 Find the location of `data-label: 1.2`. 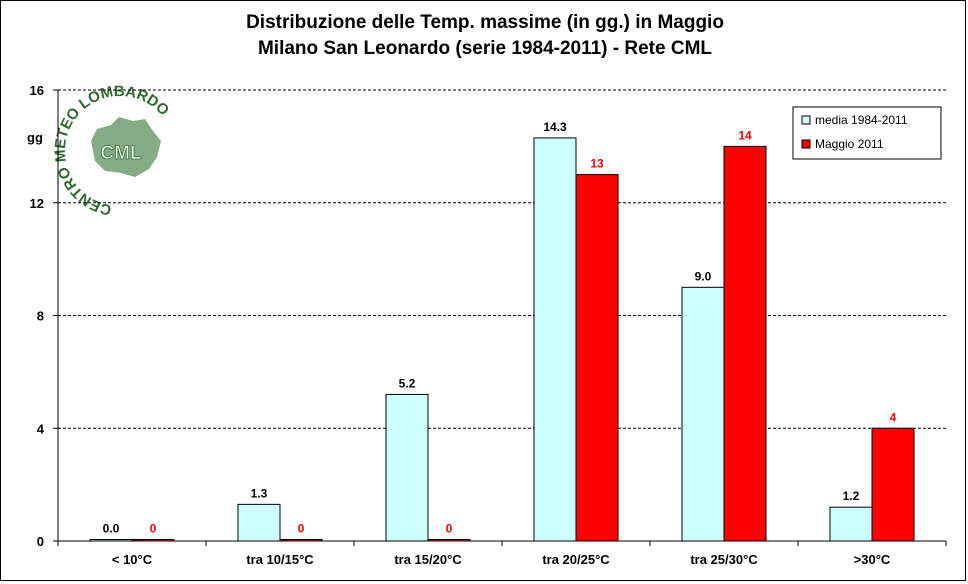

data-label: 1.2 is located at coordinates (851, 496).